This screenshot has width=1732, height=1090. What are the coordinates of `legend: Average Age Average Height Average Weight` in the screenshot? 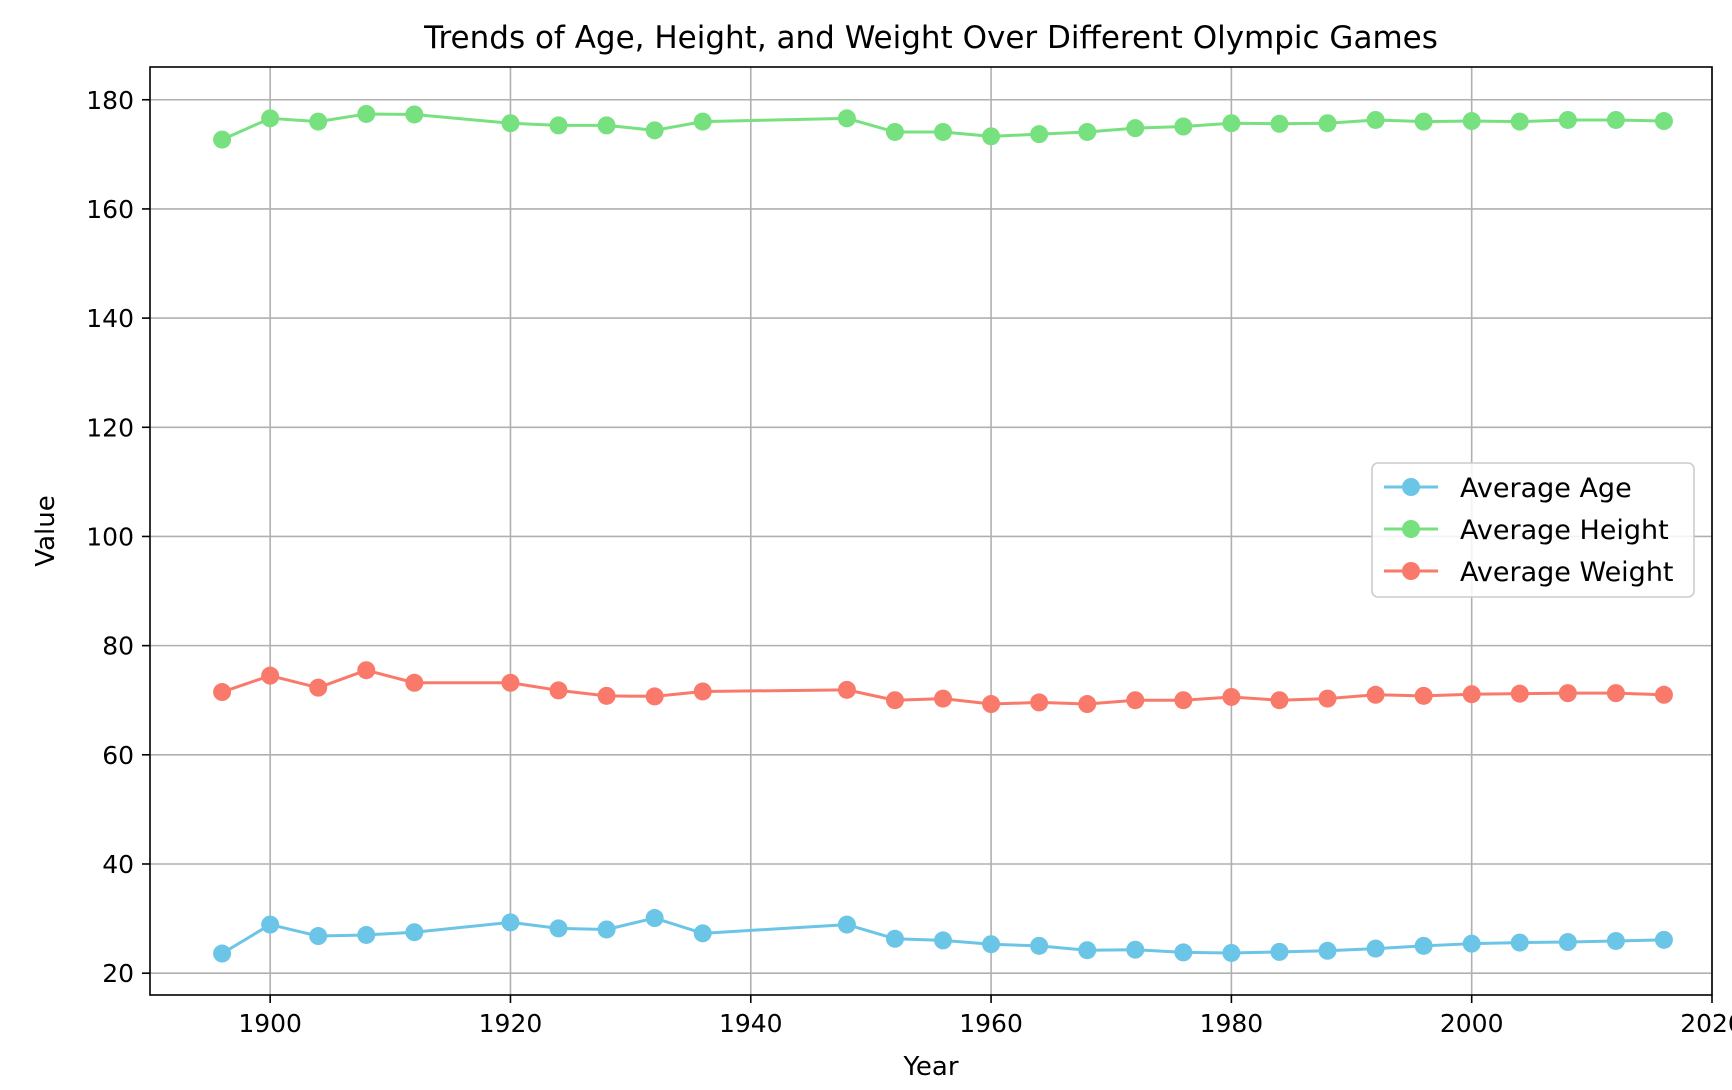 It's located at (1533, 530).